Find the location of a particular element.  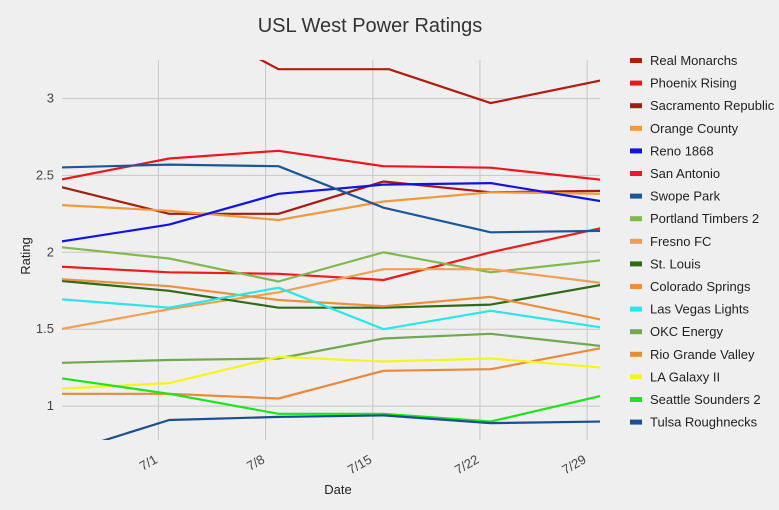

series-line-las-vegas-lights is located at coordinates (331, 308).